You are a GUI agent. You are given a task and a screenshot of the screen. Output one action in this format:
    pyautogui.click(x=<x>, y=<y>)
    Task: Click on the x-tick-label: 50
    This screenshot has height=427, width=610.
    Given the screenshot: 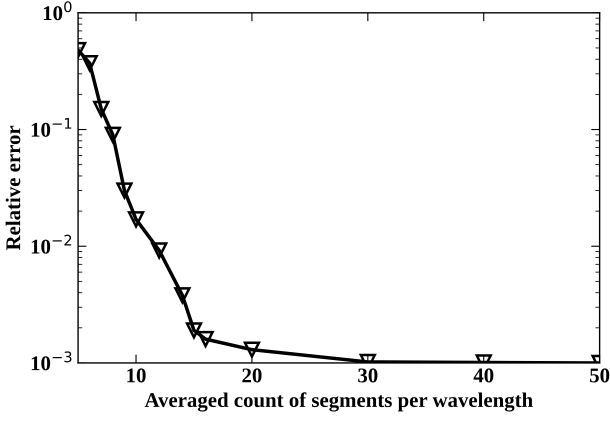 What is the action you would take?
    pyautogui.click(x=600, y=375)
    